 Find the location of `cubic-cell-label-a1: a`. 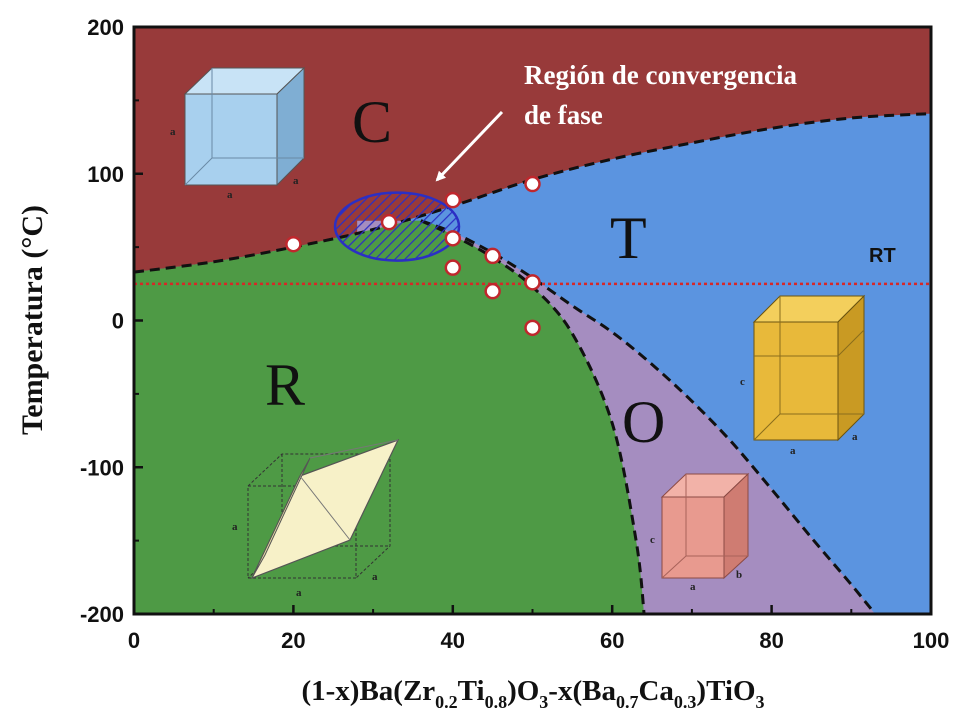

cubic-cell-label-a1: a is located at coordinates (173, 132).